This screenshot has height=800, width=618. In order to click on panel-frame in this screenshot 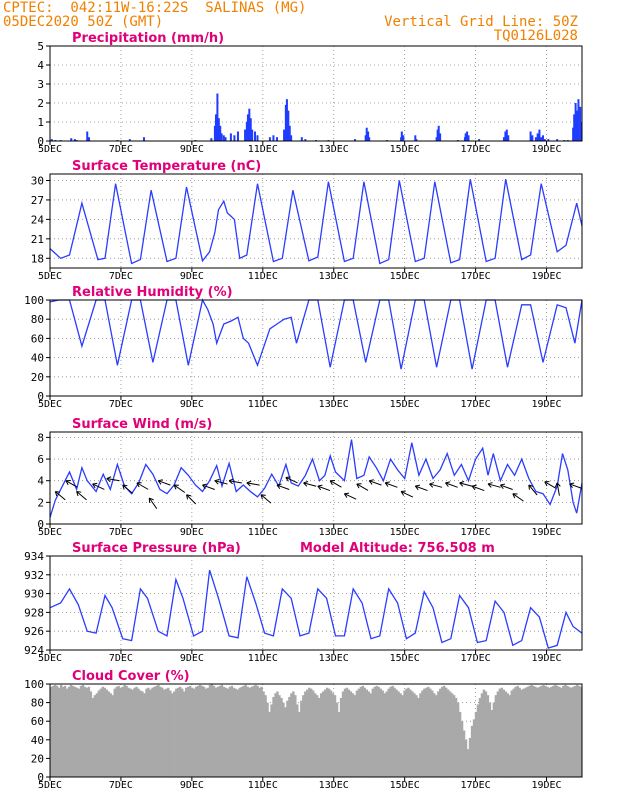, I will do `click(316, 478)`.